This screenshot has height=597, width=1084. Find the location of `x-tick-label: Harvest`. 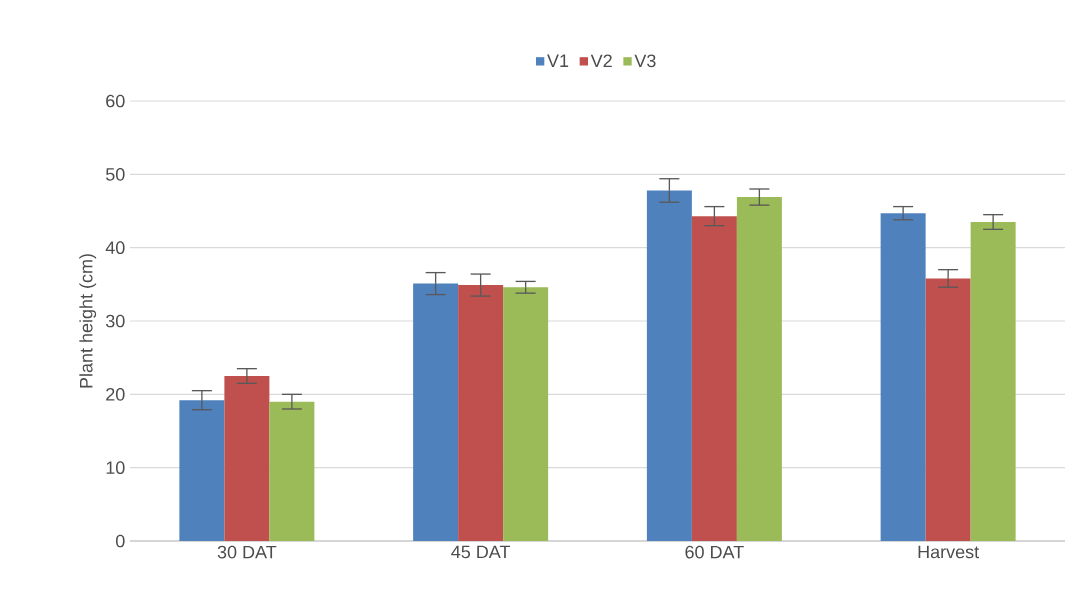

x-tick-label: Harvest is located at coordinates (948, 552).